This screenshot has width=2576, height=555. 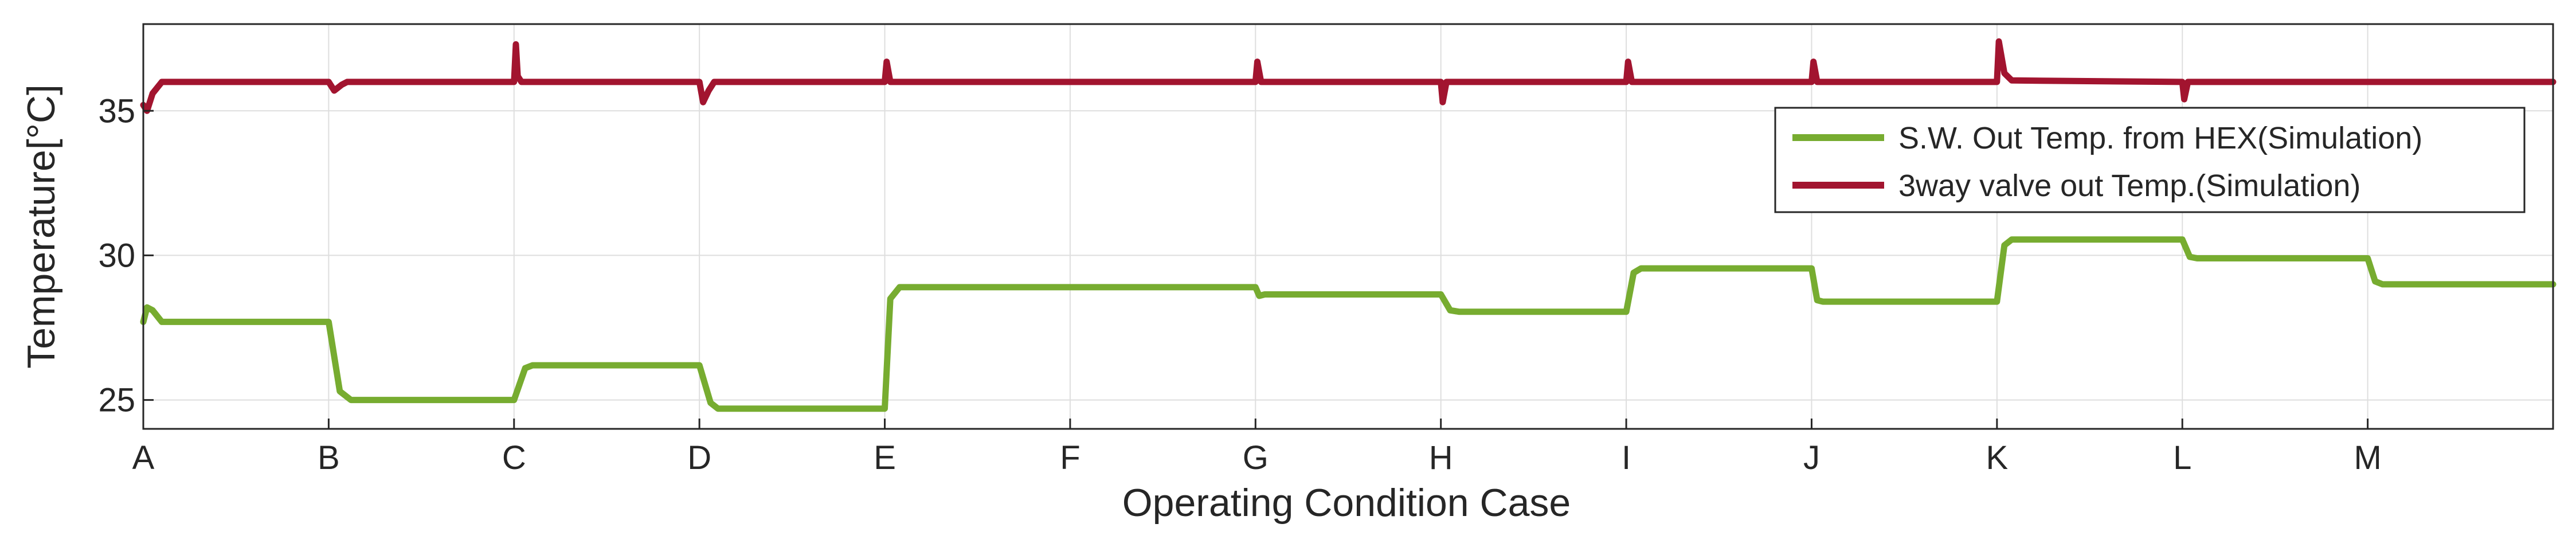 I want to click on x-tick-label: D, so click(x=699, y=457).